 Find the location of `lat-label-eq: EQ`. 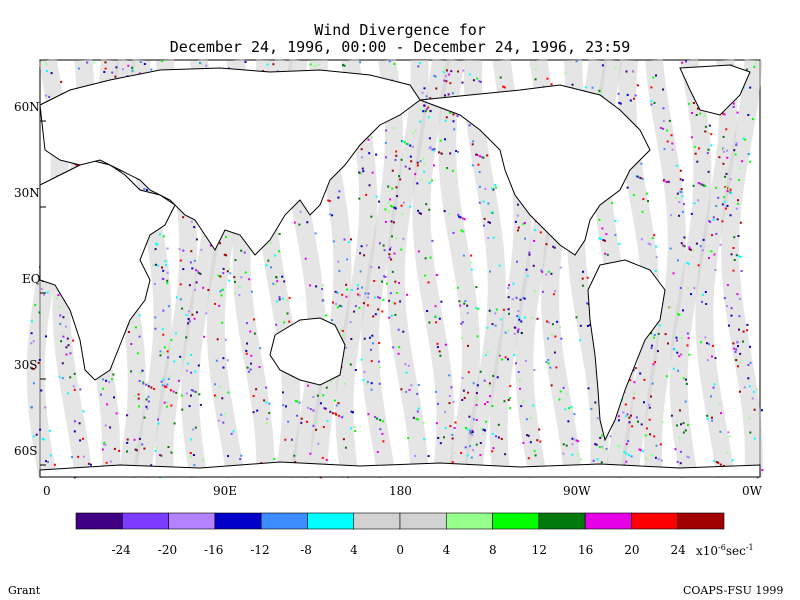

lat-label-eq: EQ is located at coordinates (31, 279).